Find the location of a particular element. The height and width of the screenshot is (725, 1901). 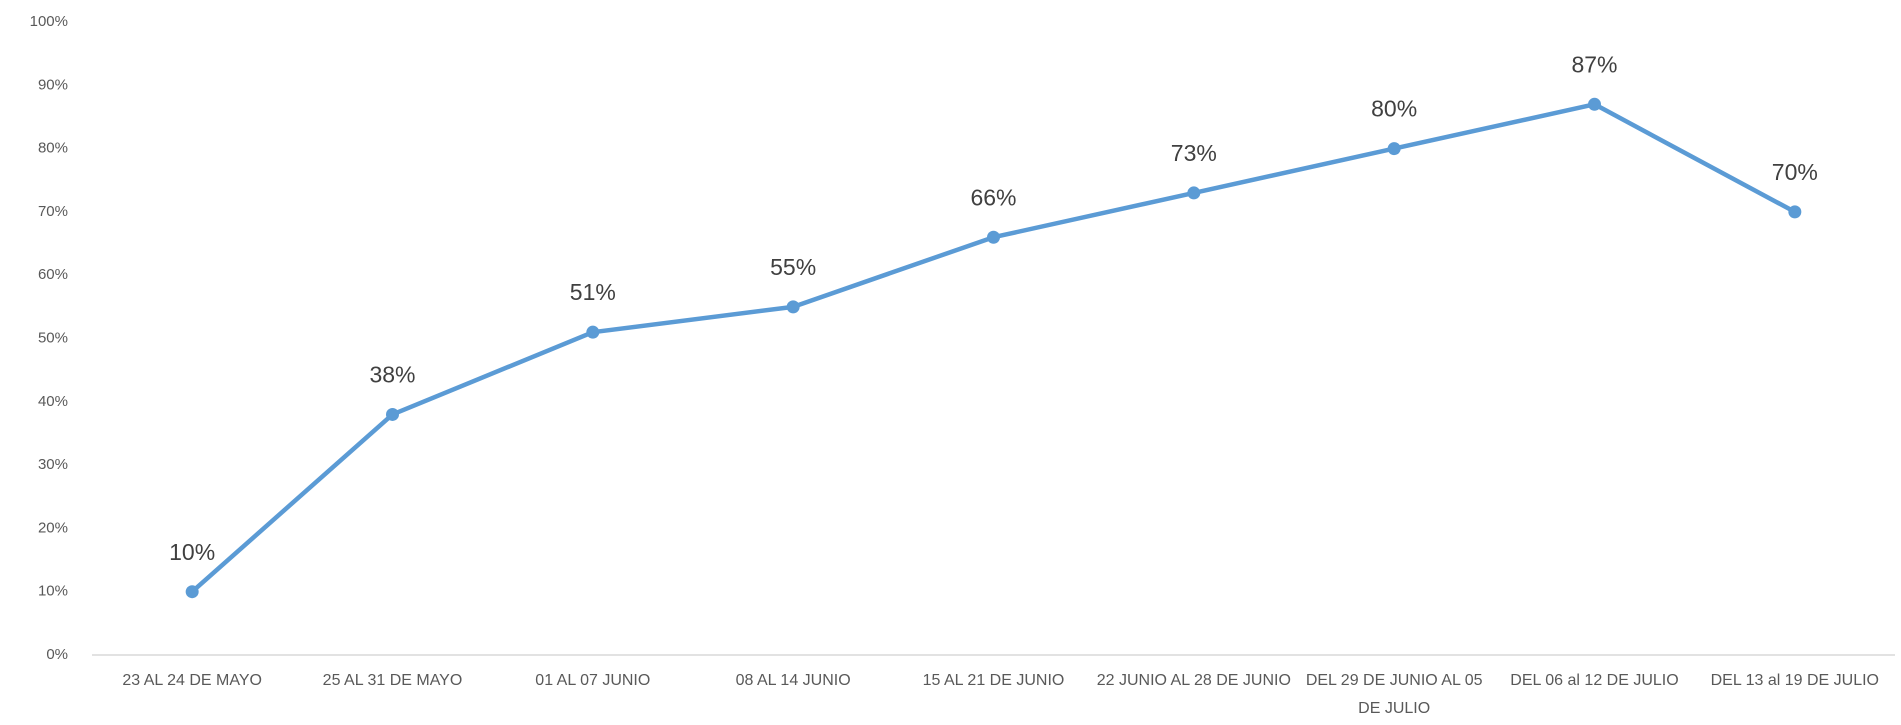

x-tick-label: DEL 13 al 19 DE JULIO is located at coordinates (1794, 680).